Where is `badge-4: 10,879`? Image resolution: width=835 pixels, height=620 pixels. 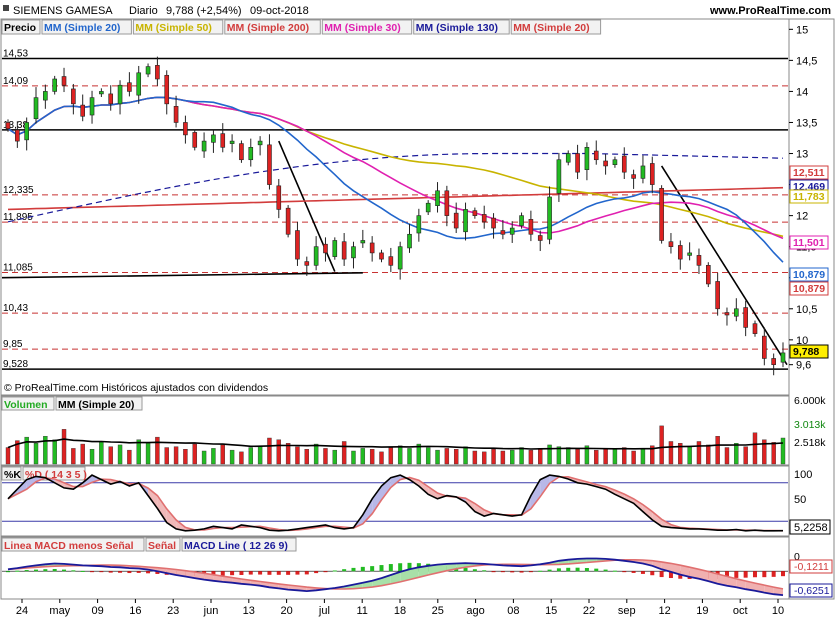 badge-4: 10,879 is located at coordinates (809, 275).